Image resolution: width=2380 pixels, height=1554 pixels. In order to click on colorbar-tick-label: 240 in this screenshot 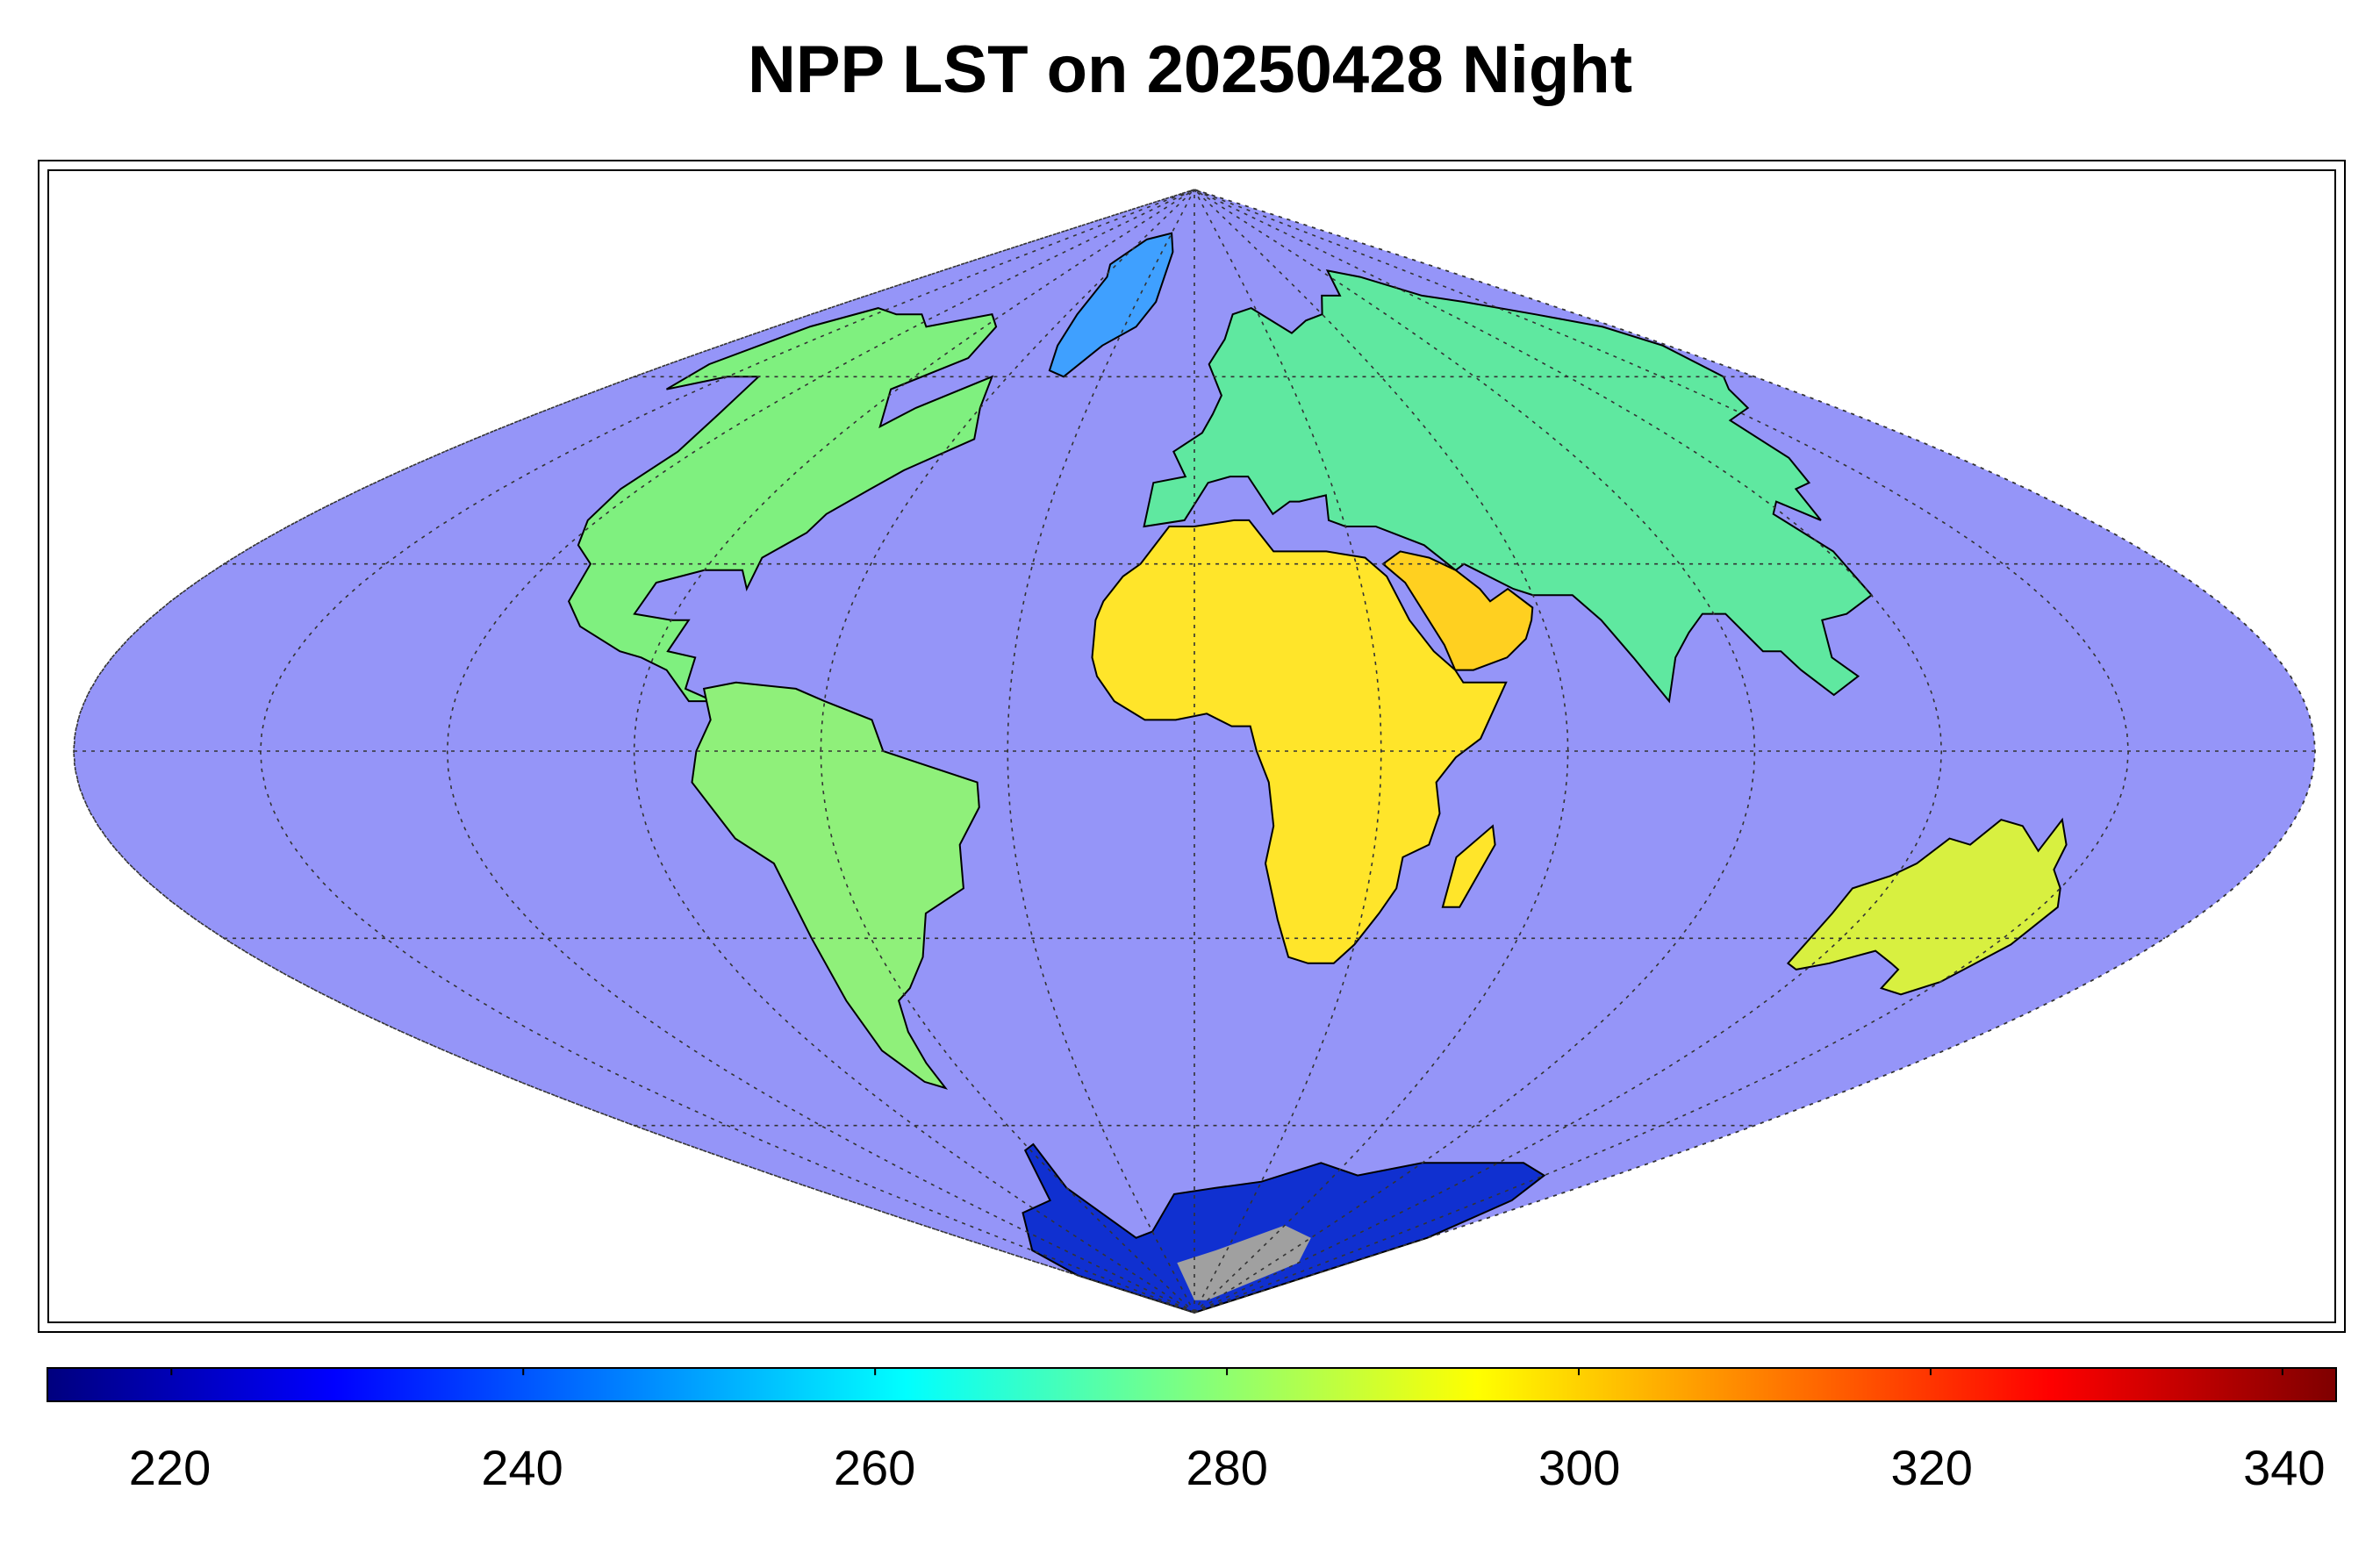, I will do `click(522, 1467)`.